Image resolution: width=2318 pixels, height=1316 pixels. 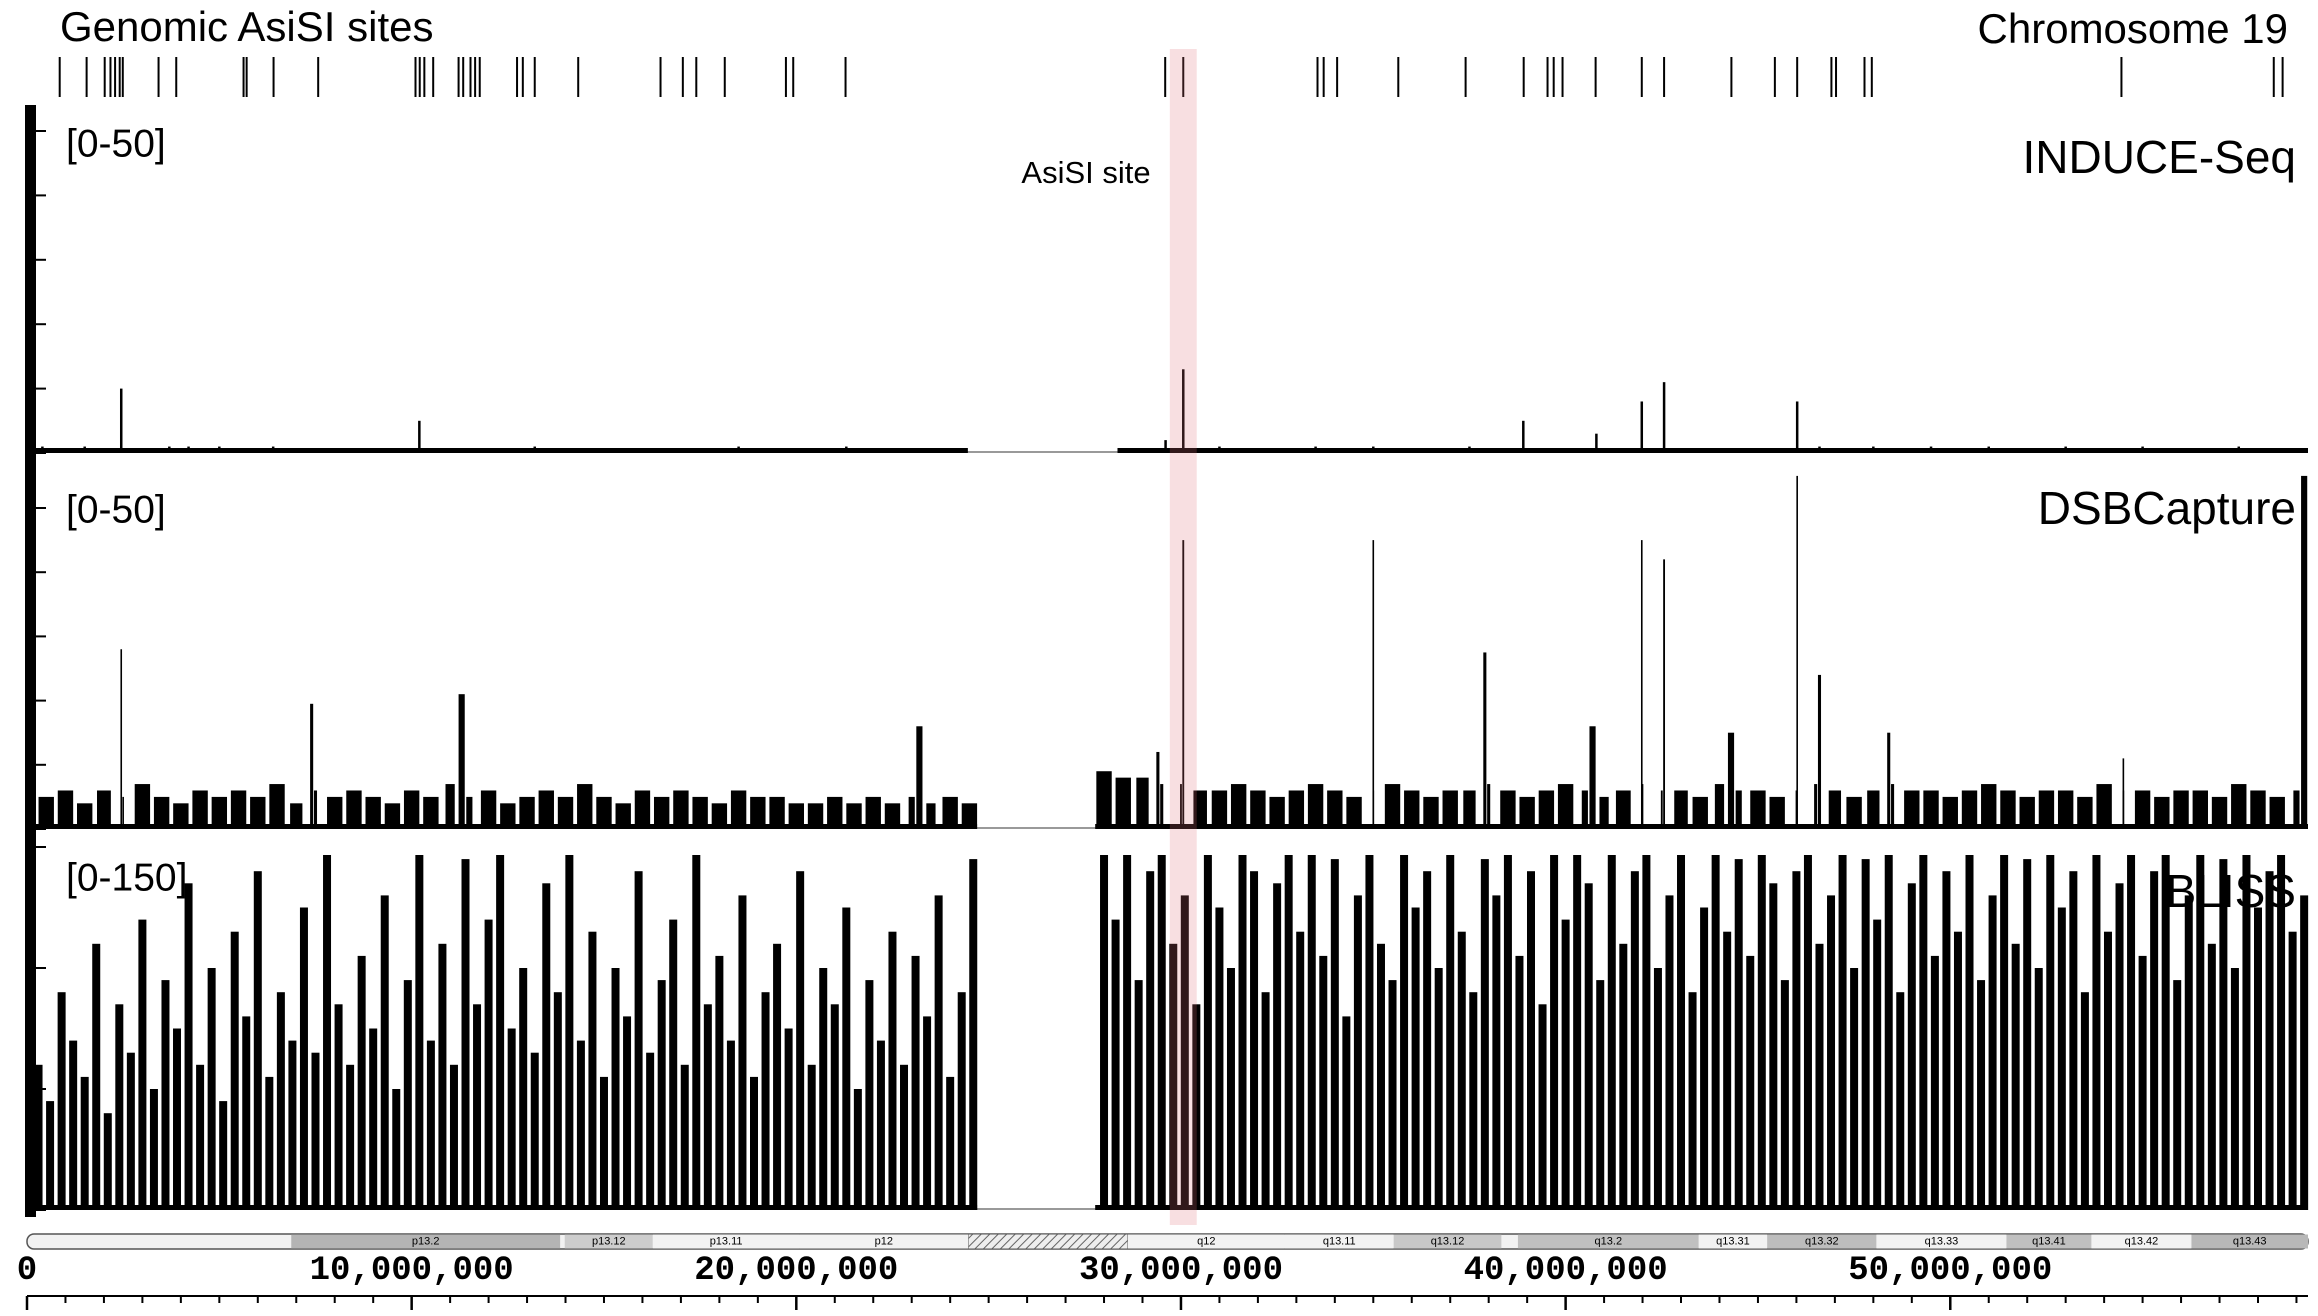 I want to click on sites-title: Genomic AsiSI sites, so click(x=246, y=26).